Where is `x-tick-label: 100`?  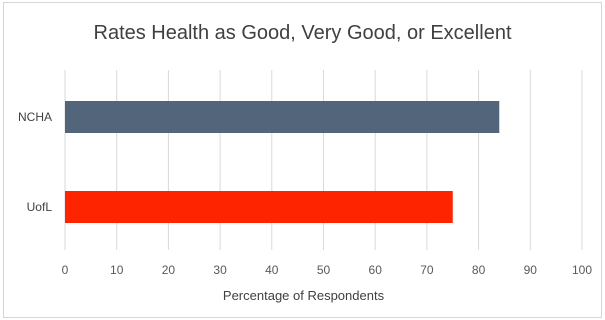 x-tick-label: 100 is located at coordinates (582, 270).